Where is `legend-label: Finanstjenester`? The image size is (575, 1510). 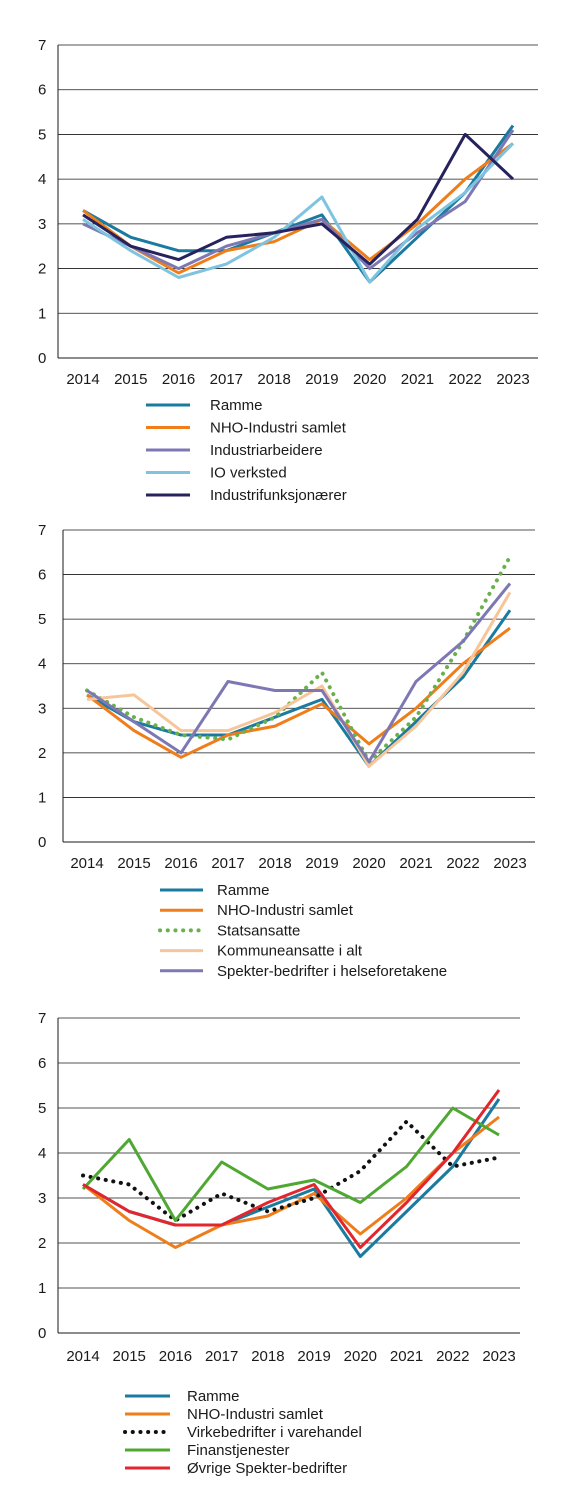
legend-label: Finanstjenester is located at coordinates (238, 1450).